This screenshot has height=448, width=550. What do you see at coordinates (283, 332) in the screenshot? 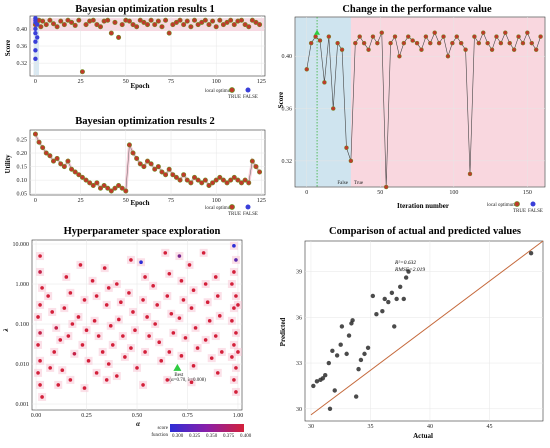
I see `y-axis-label: Predicted` at bounding box center [283, 332].